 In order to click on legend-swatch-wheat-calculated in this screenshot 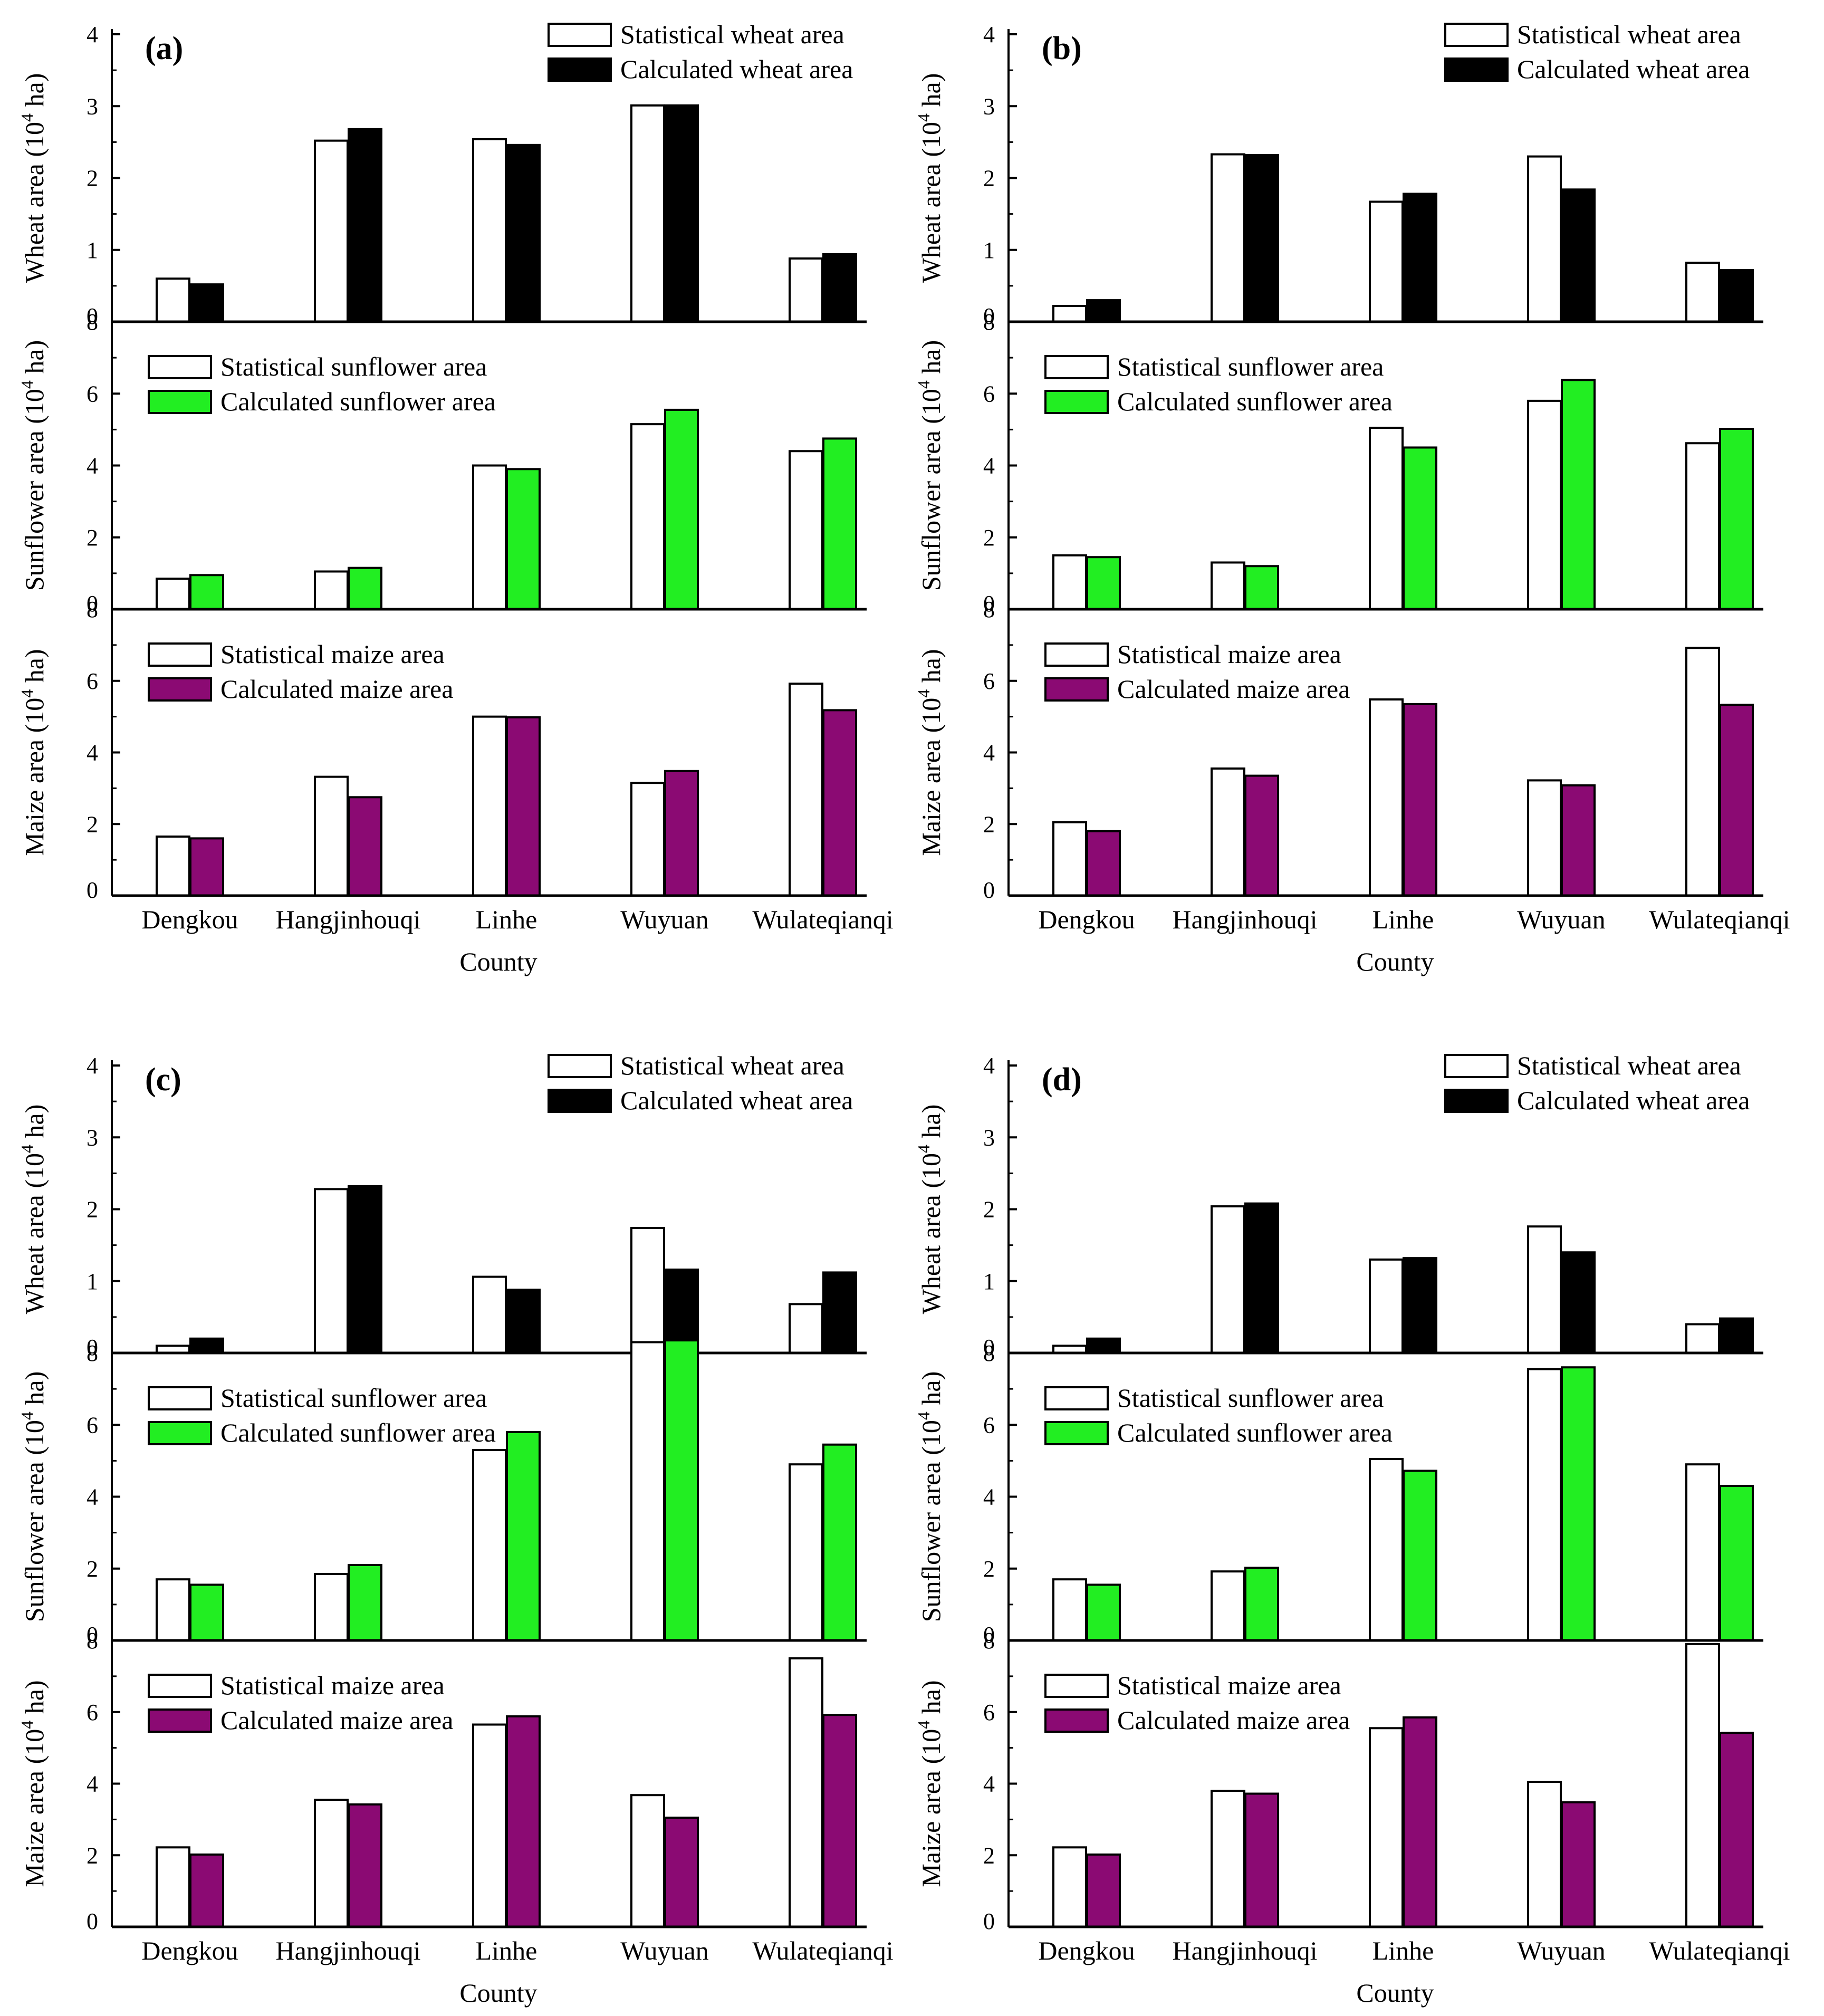, I will do `click(580, 1101)`.